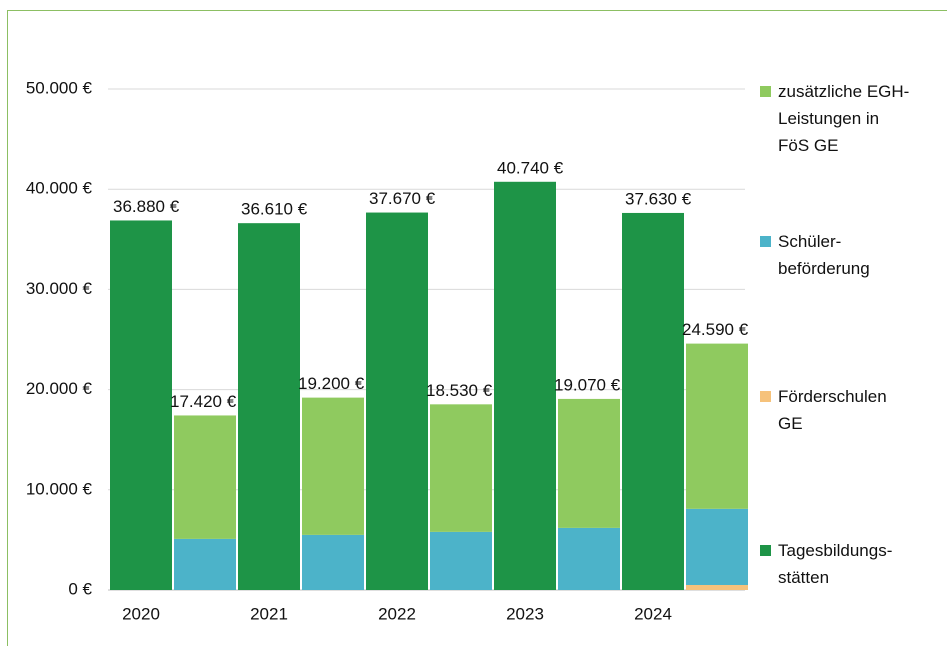 Image resolution: width=947 pixels, height=646 pixels. Describe the element at coordinates (832, 410) in the screenshot. I see `legend-label: Förderschulen GE` at that location.